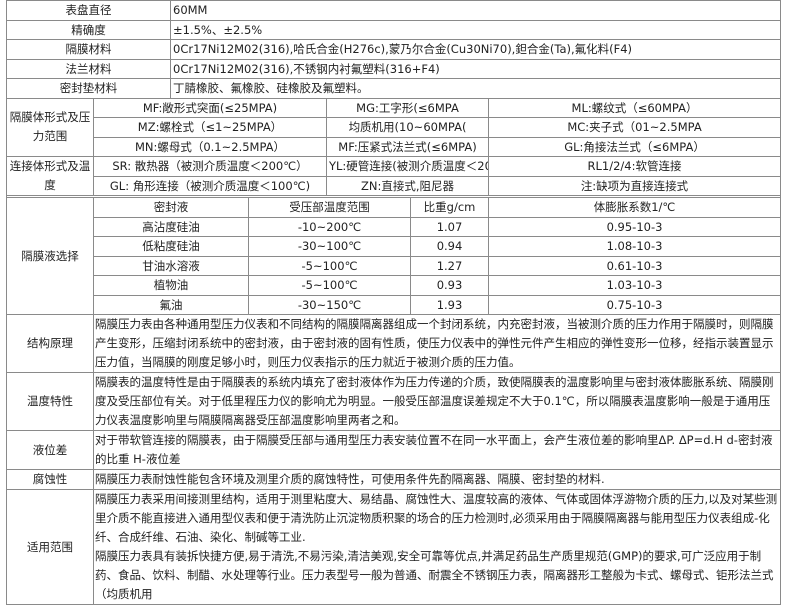 The height and width of the screenshot is (605, 786). What do you see at coordinates (329, 207) in the screenshot?
I see `column-header: 受压部温度范围` at bounding box center [329, 207].